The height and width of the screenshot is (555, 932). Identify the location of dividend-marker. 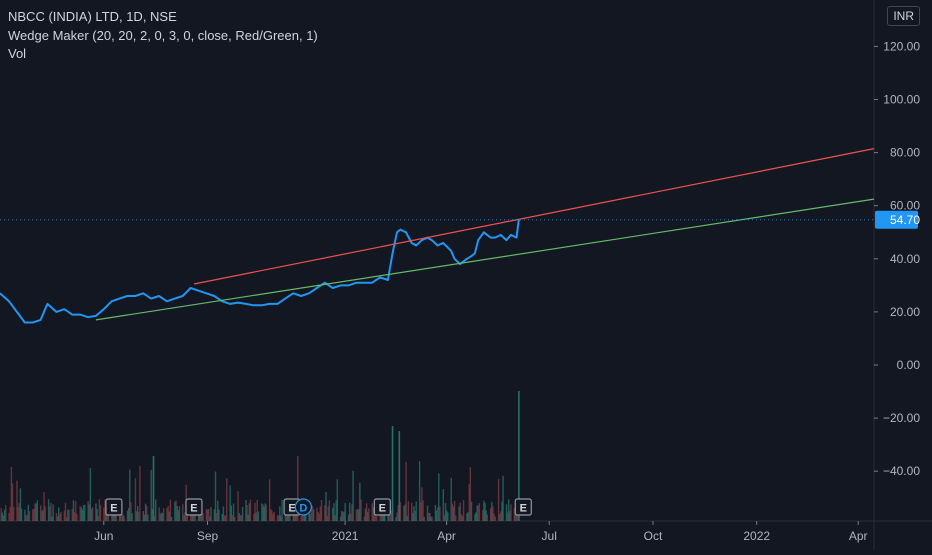
(303, 507).